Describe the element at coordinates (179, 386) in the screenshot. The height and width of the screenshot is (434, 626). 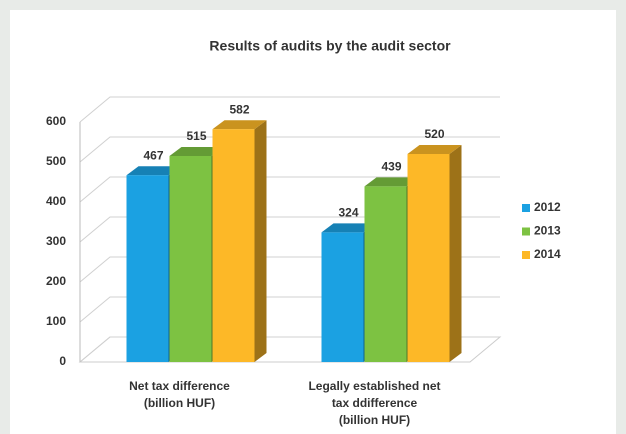
I see `x-tick-label: Net tax difference` at that location.